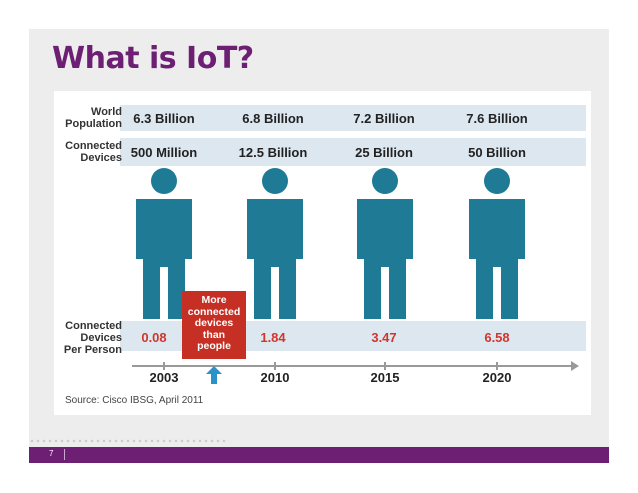  Describe the element at coordinates (93, 124) in the screenshot. I see `label-line: Population` at that location.